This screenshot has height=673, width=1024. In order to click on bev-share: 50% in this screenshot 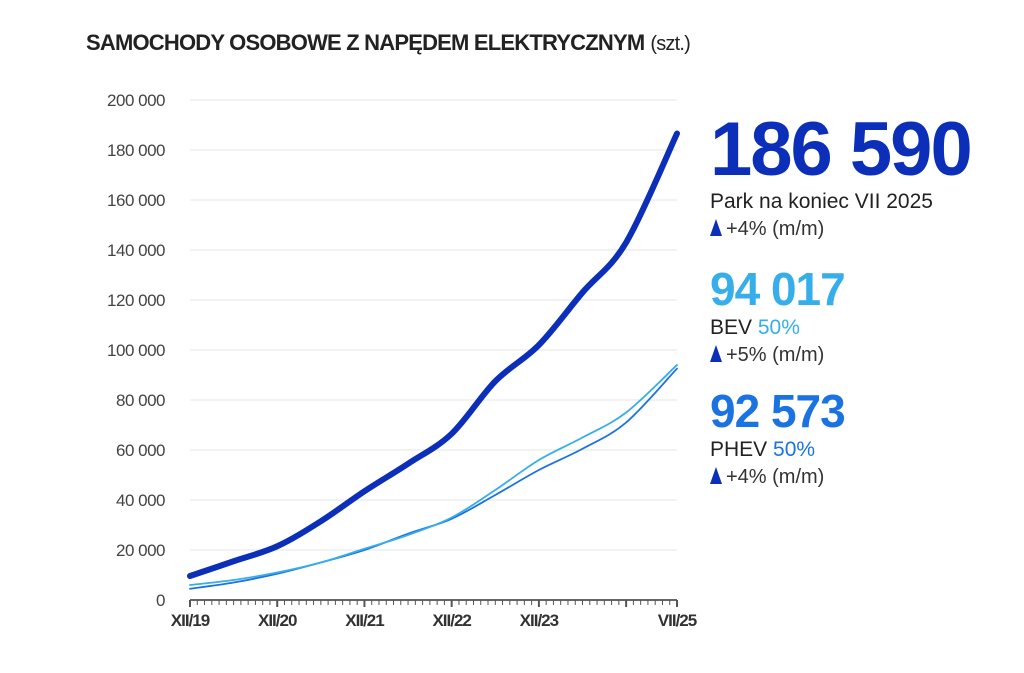, I will do `click(778, 327)`.